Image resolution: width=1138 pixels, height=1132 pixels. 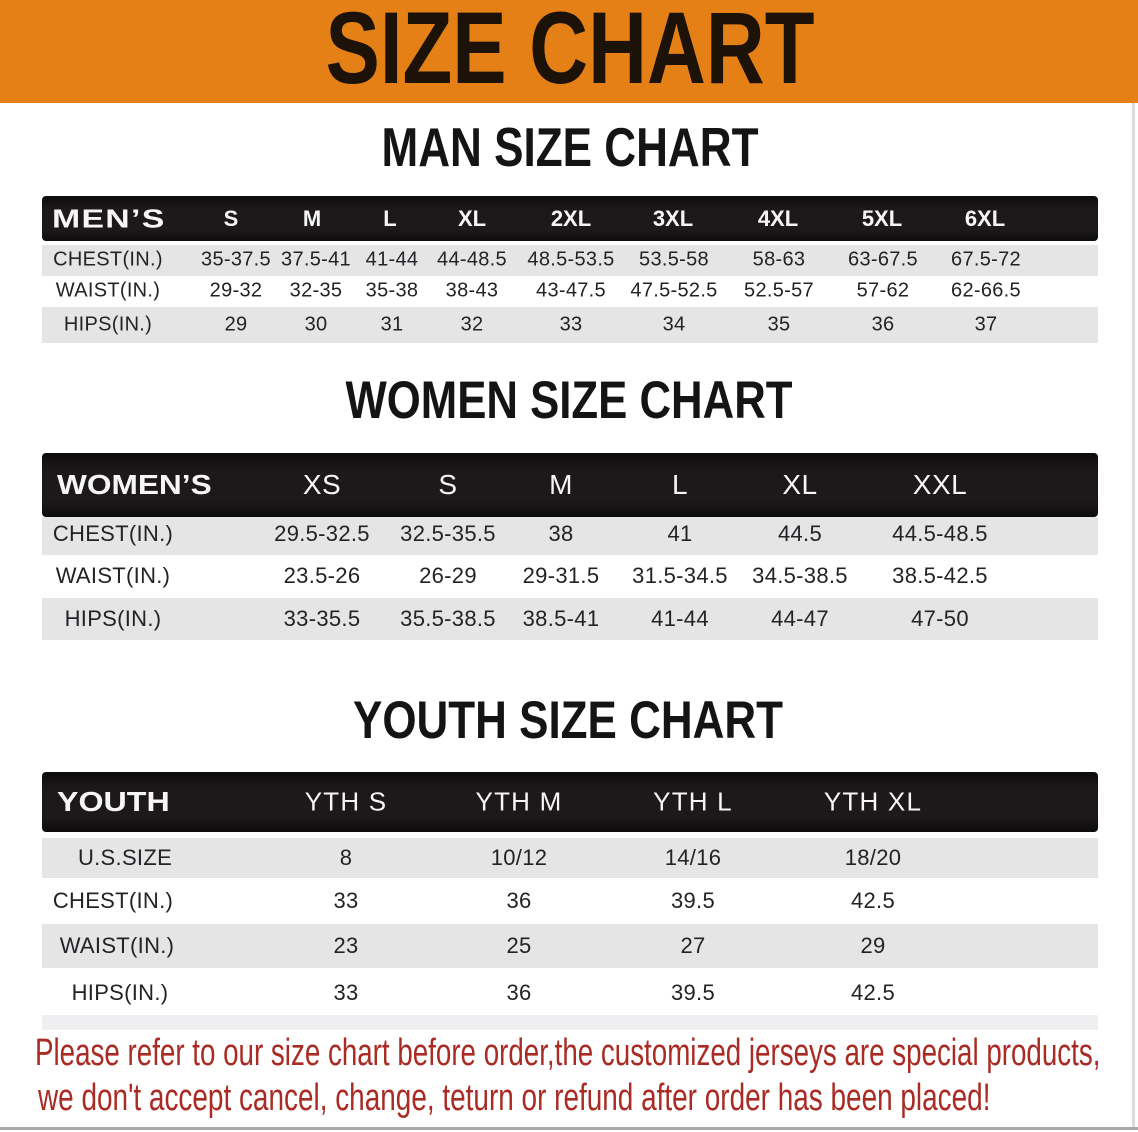 I want to click on svg-text: WOMEN SIZE CHART, so click(x=569, y=400).